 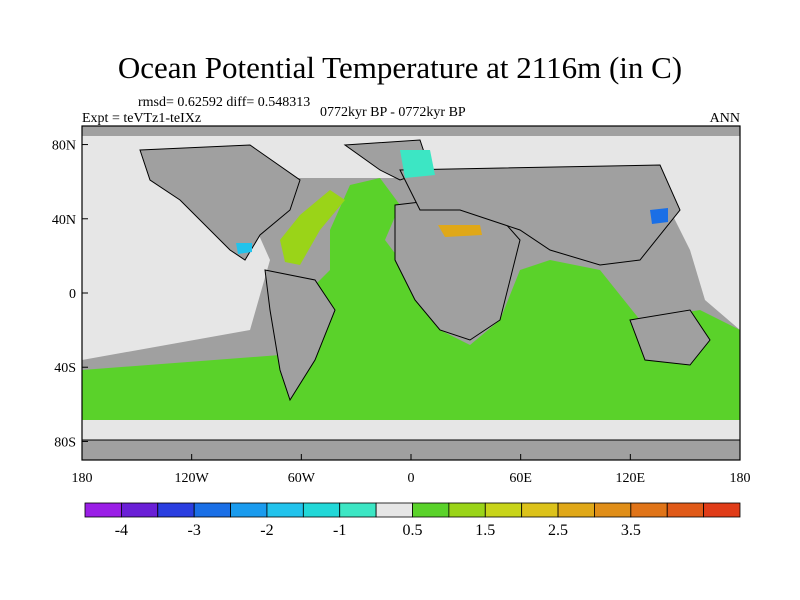 I want to click on colorbar-label-4: 0.5, so click(x=413, y=530).